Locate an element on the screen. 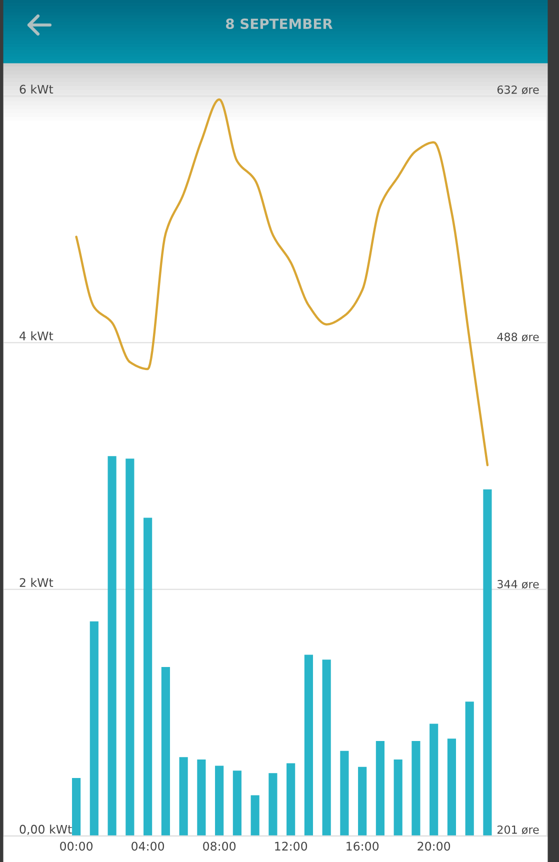  x-tick-label: 12:00 is located at coordinates (291, 846).